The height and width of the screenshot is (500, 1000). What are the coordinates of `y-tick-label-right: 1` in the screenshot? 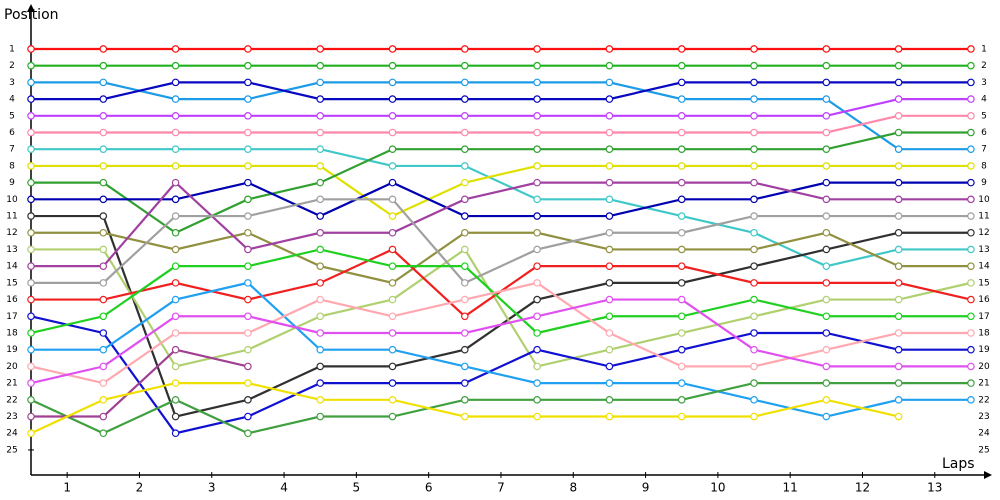 It's located at (984, 49).